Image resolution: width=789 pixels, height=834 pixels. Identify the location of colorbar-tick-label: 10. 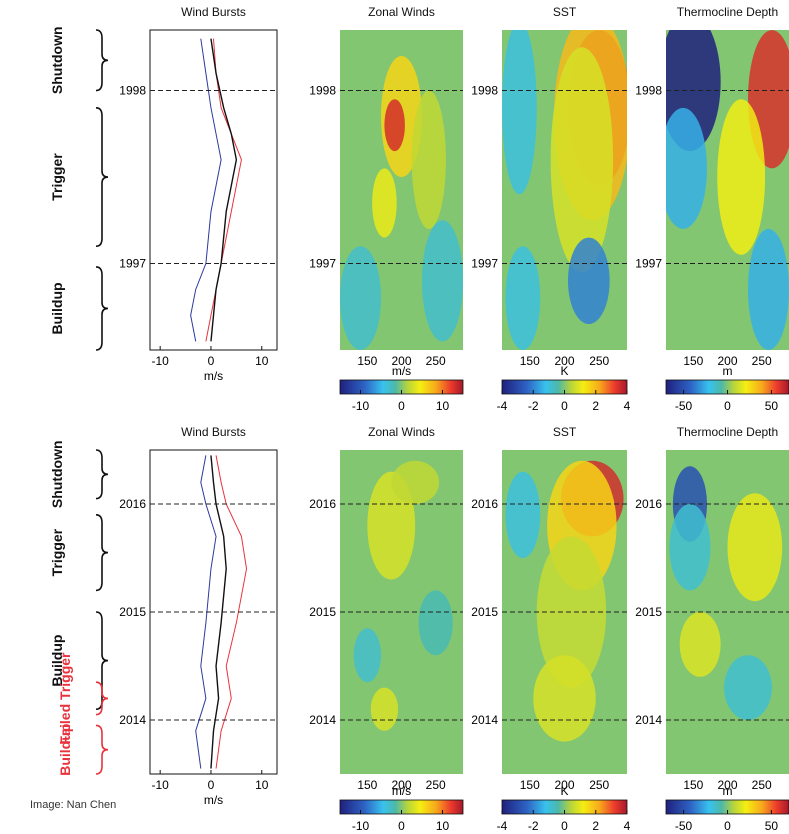
(443, 826).